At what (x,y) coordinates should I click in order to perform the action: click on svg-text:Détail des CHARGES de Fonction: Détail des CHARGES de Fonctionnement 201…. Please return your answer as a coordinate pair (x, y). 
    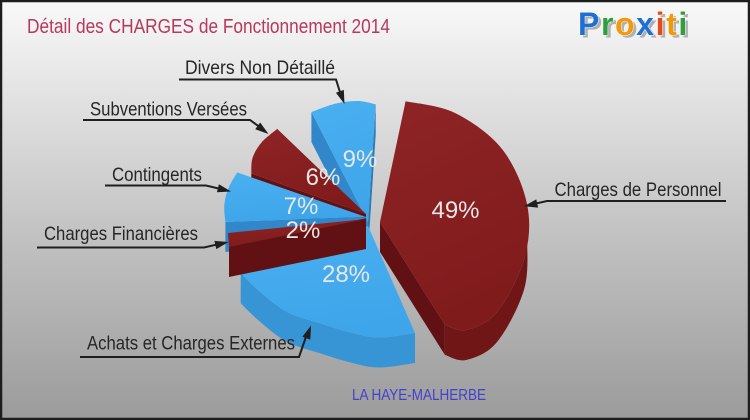
    Looking at the image, I should click on (208, 27).